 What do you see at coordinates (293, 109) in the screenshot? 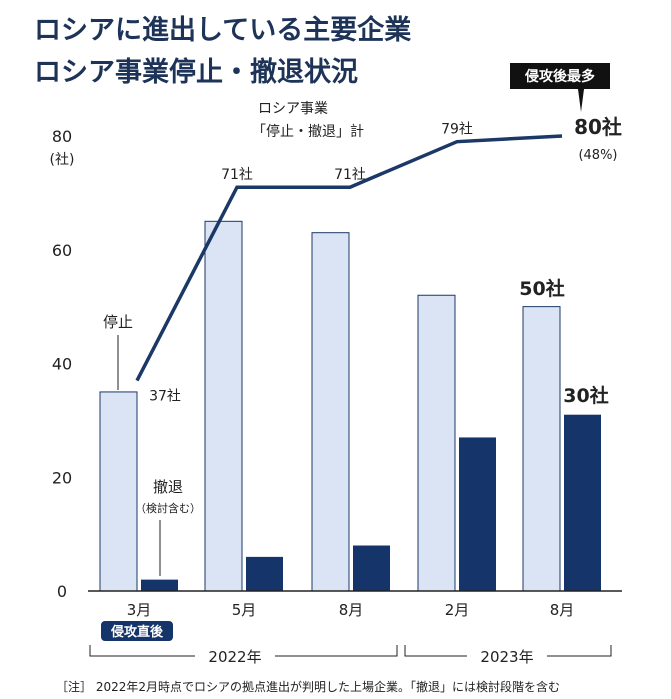
I see `line-legend-label1: ロシア事業` at bounding box center [293, 109].